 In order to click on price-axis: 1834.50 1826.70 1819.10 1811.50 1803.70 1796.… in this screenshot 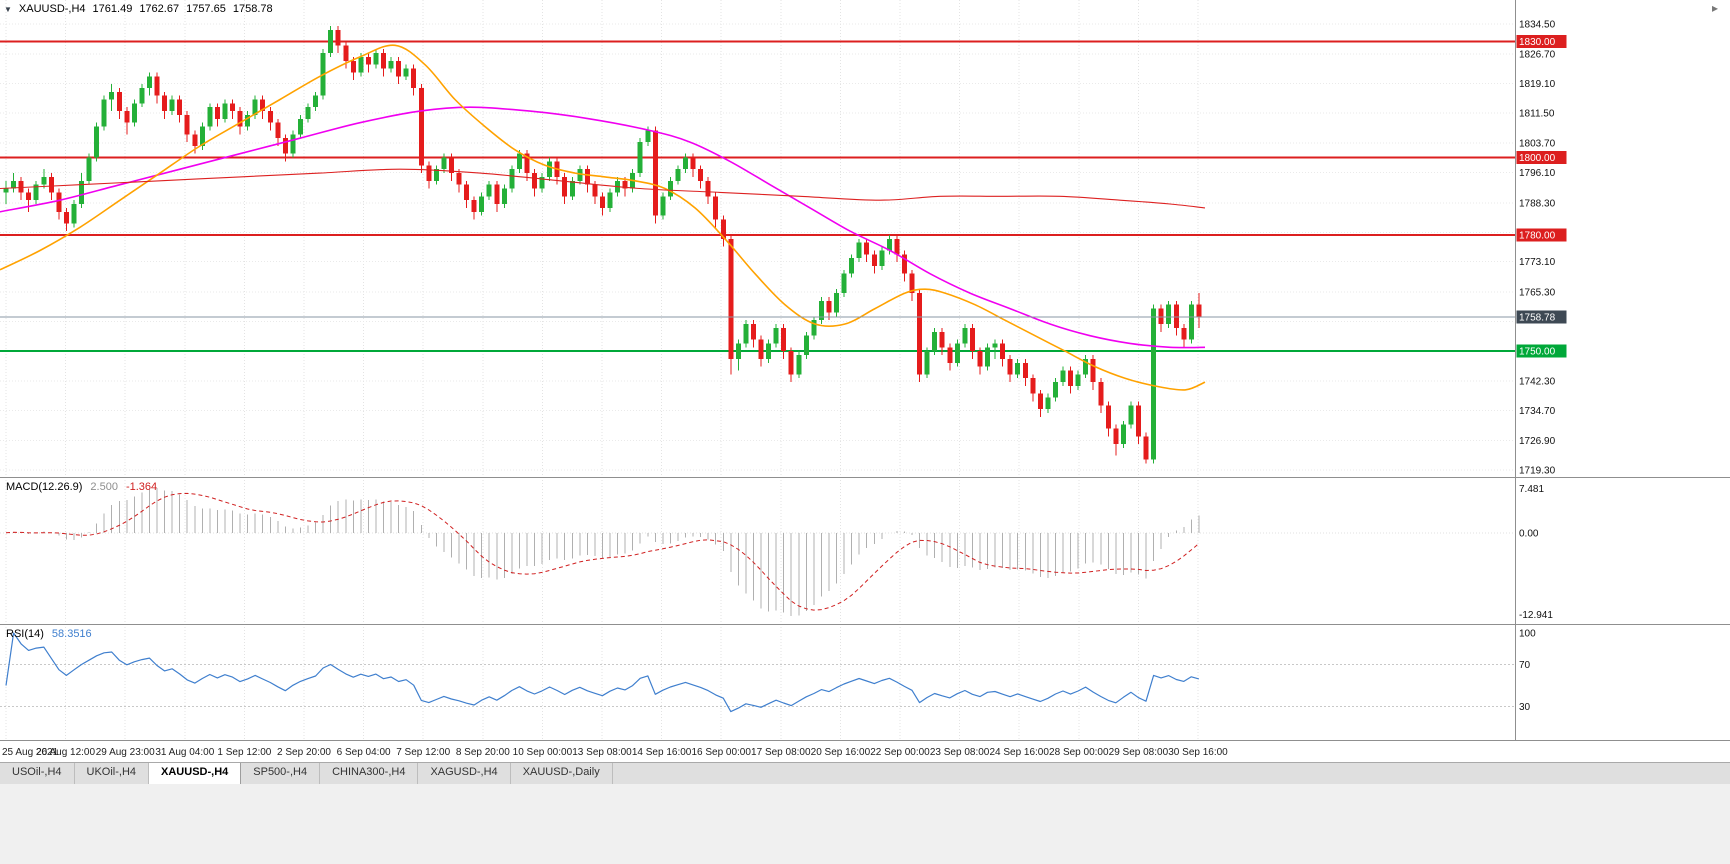, I will do `click(1541, 366)`.